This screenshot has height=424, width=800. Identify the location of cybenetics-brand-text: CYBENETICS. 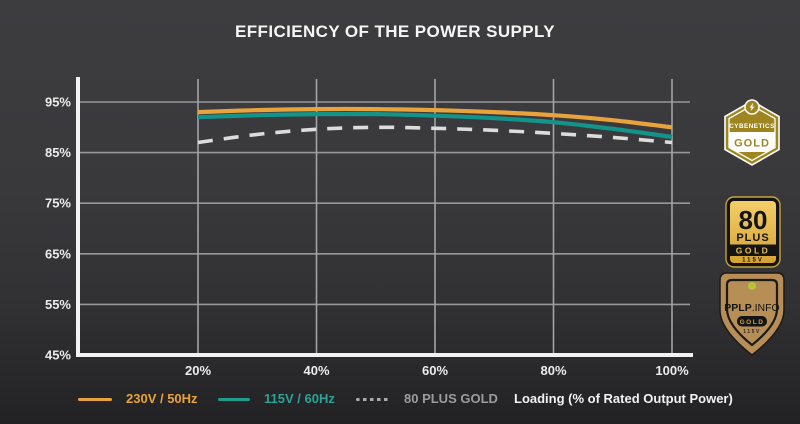
(752, 126).